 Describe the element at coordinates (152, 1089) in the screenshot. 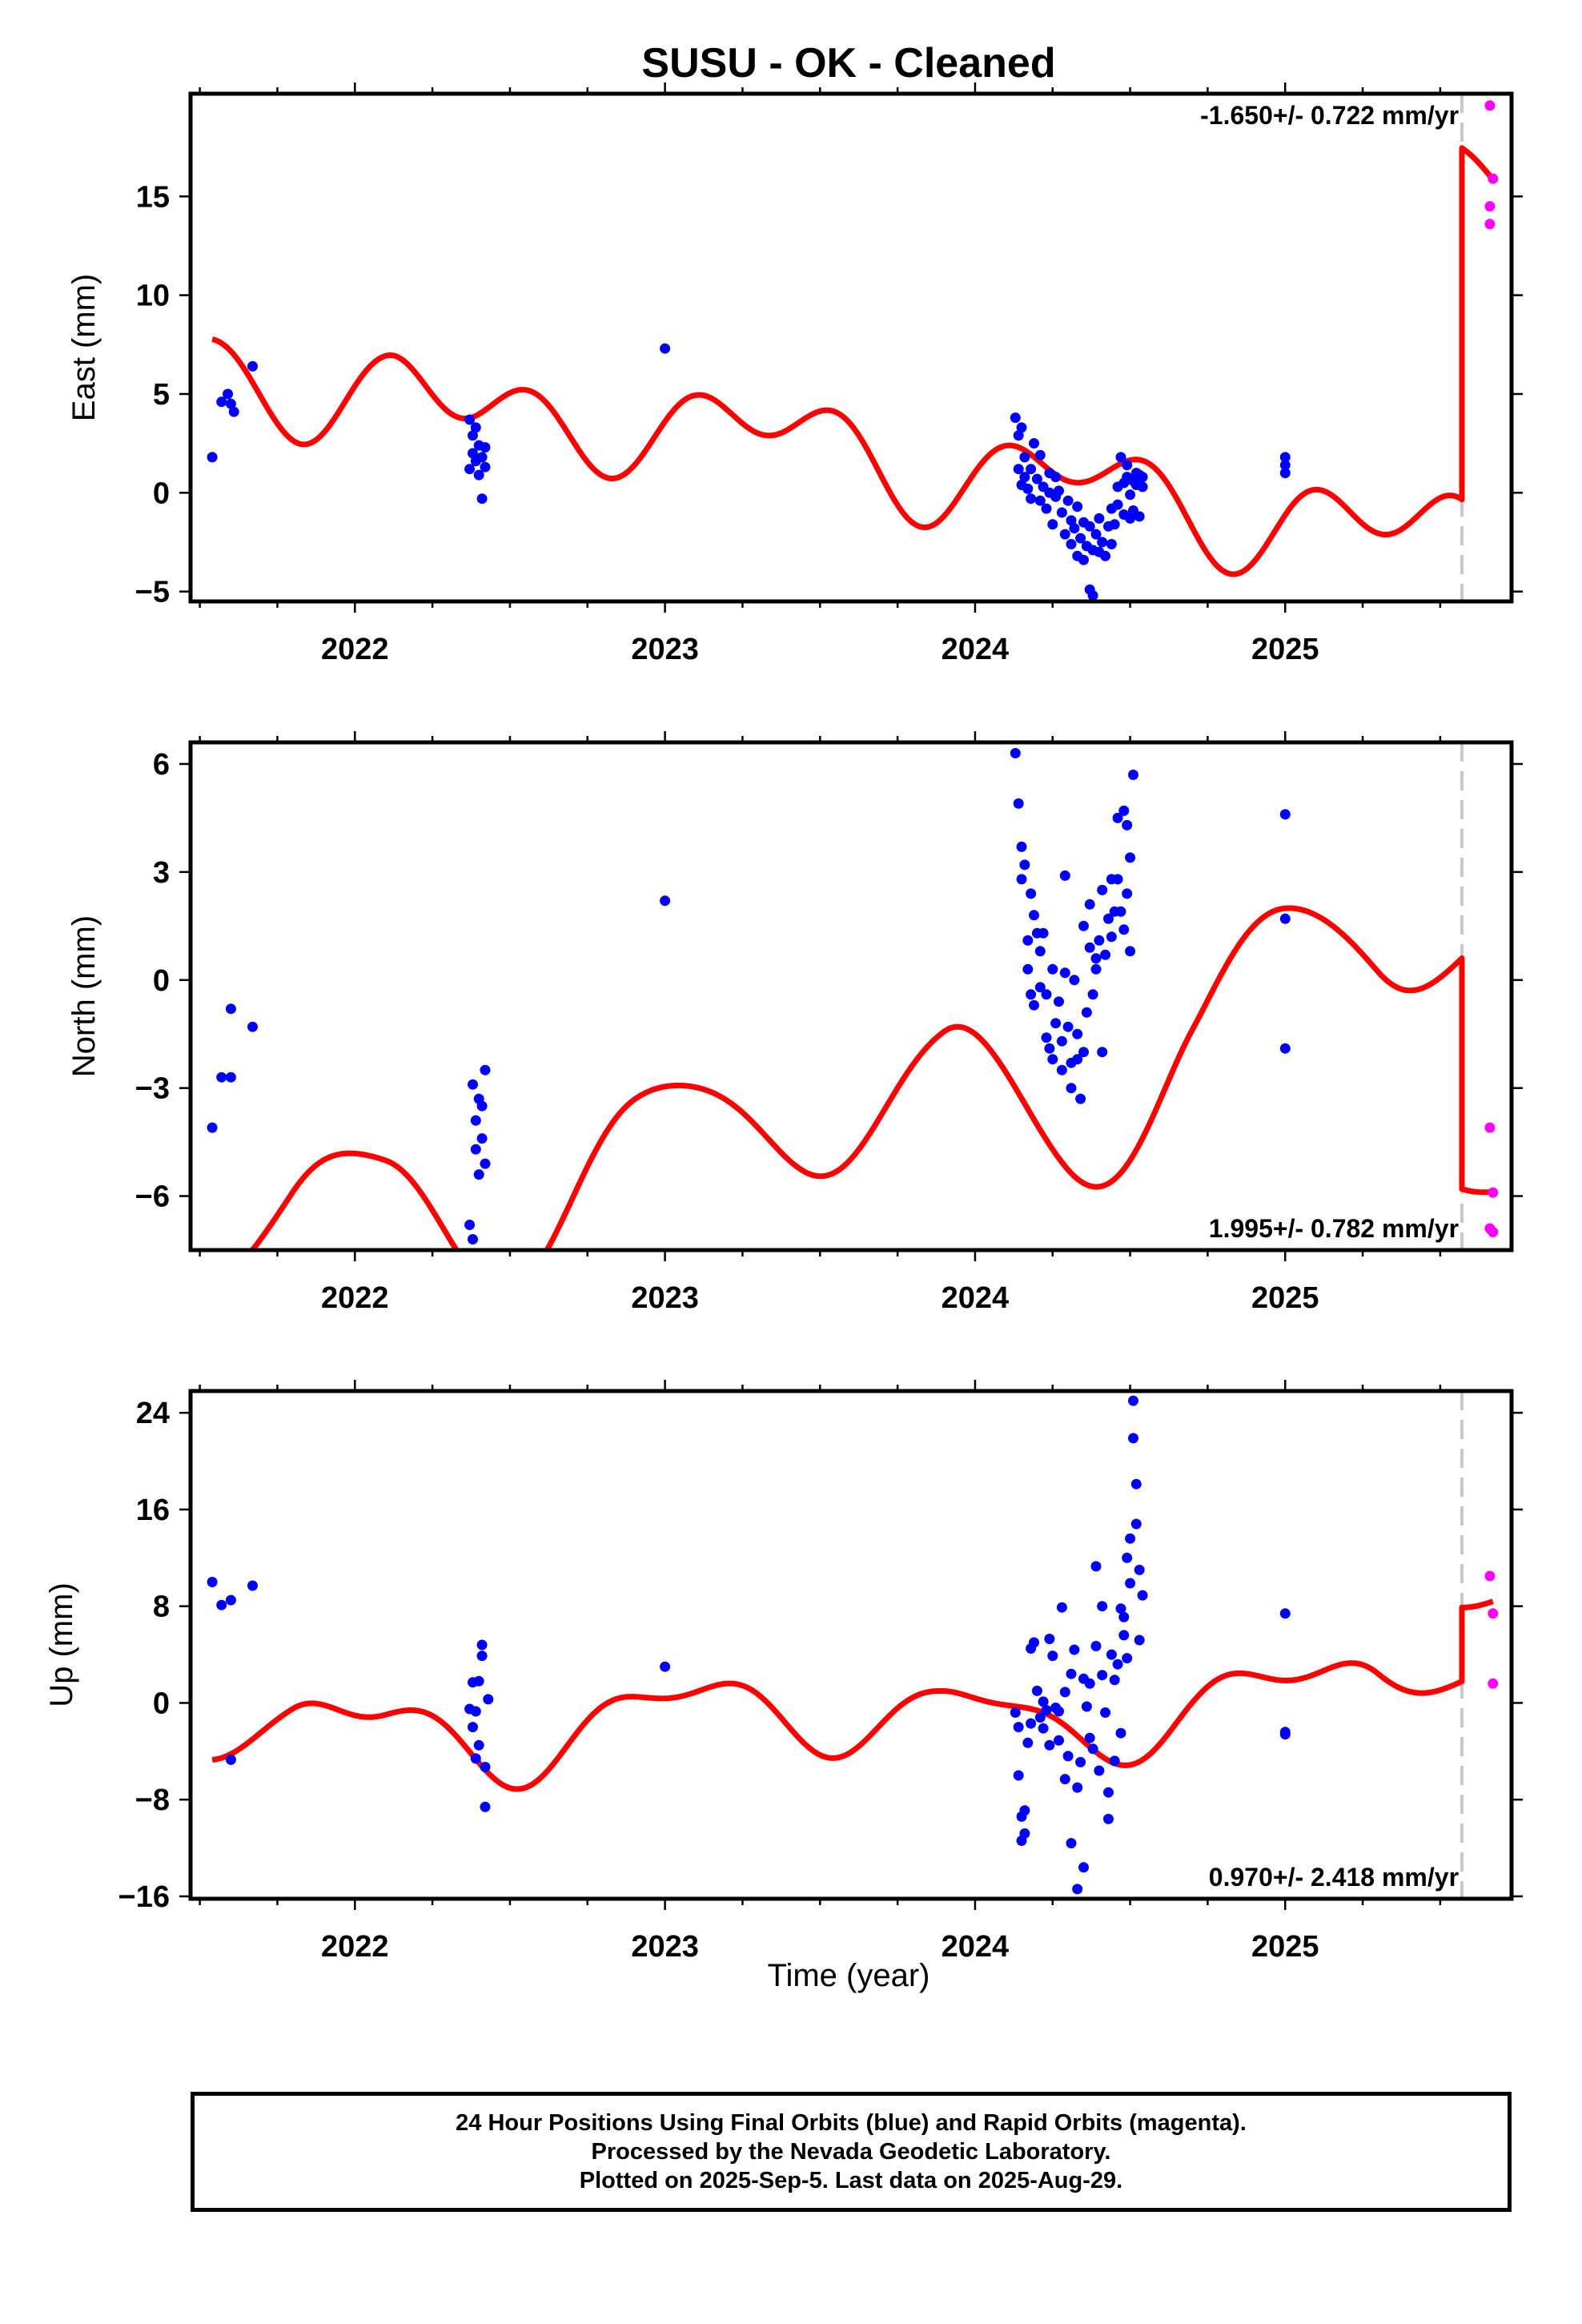

I see `y-tick-label: −3` at that location.